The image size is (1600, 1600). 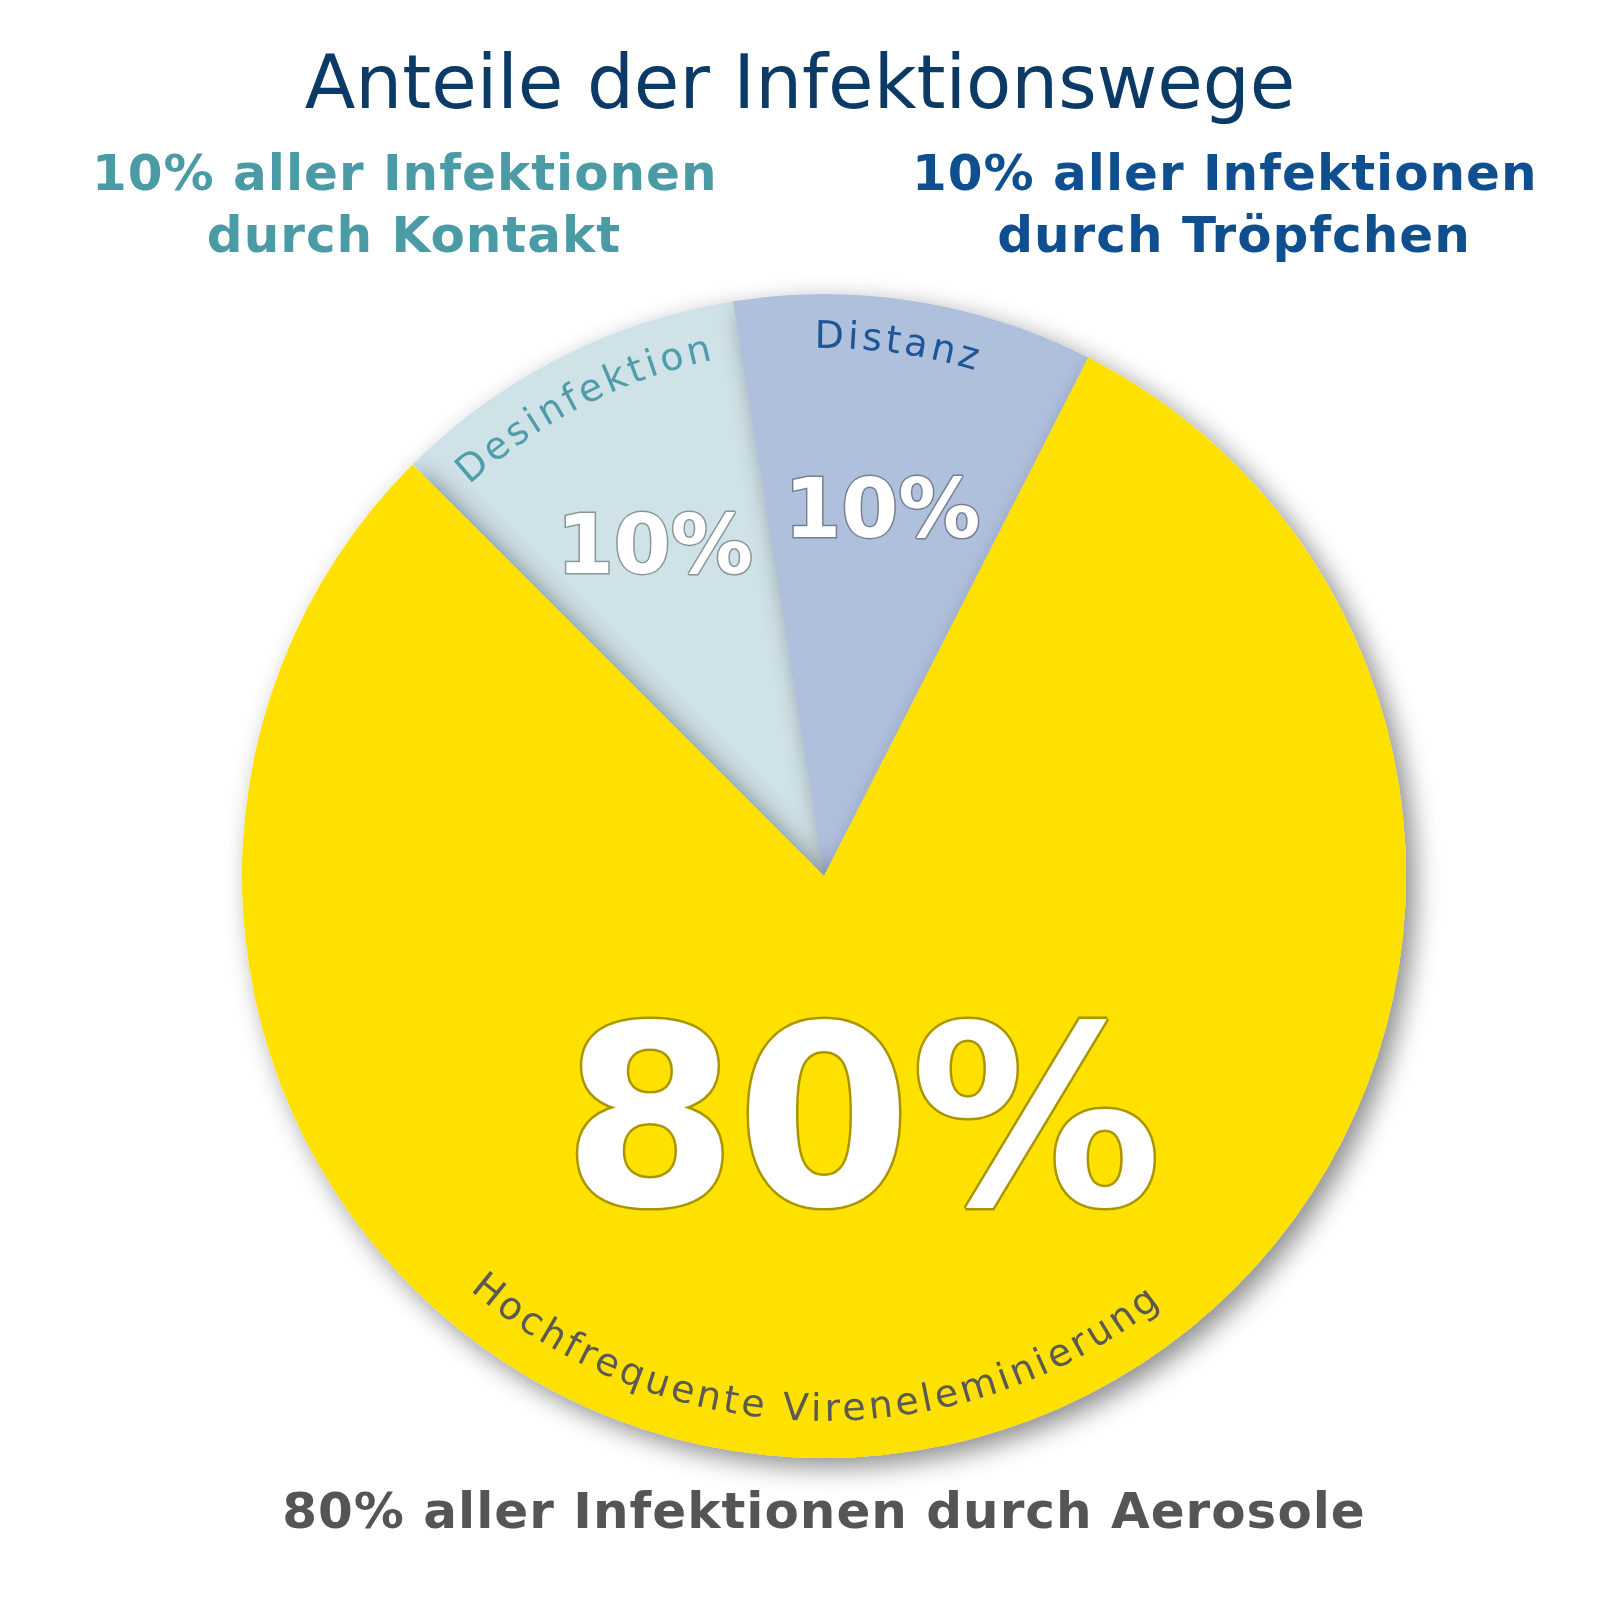 What do you see at coordinates (901, 346) in the screenshot?
I see `slice-label: Distanz` at bounding box center [901, 346].